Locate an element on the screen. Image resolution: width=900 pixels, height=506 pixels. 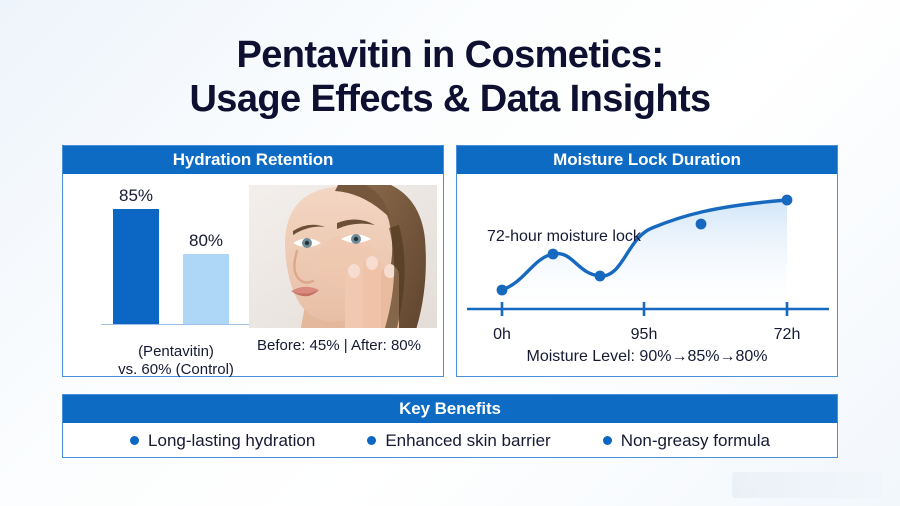
benefit-item-1: Enhanced skin barrier is located at coordinates (459, 440).